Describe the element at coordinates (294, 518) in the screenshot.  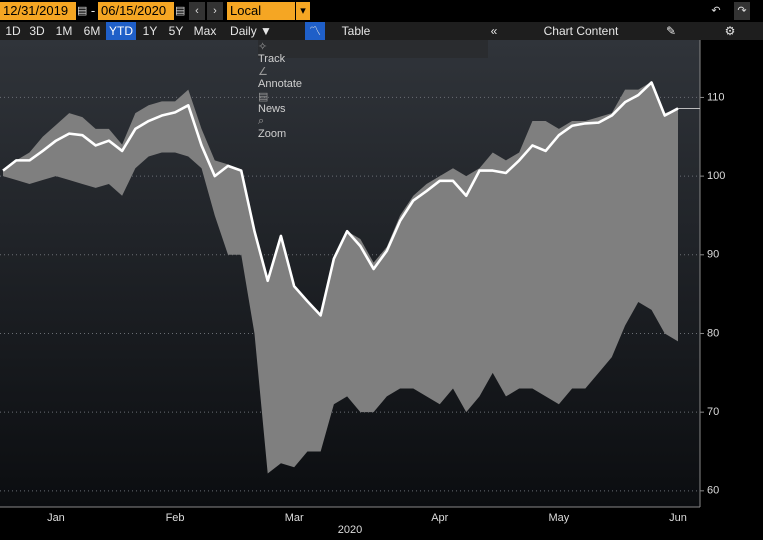
I see `x-tick-label: Mar` at that location.